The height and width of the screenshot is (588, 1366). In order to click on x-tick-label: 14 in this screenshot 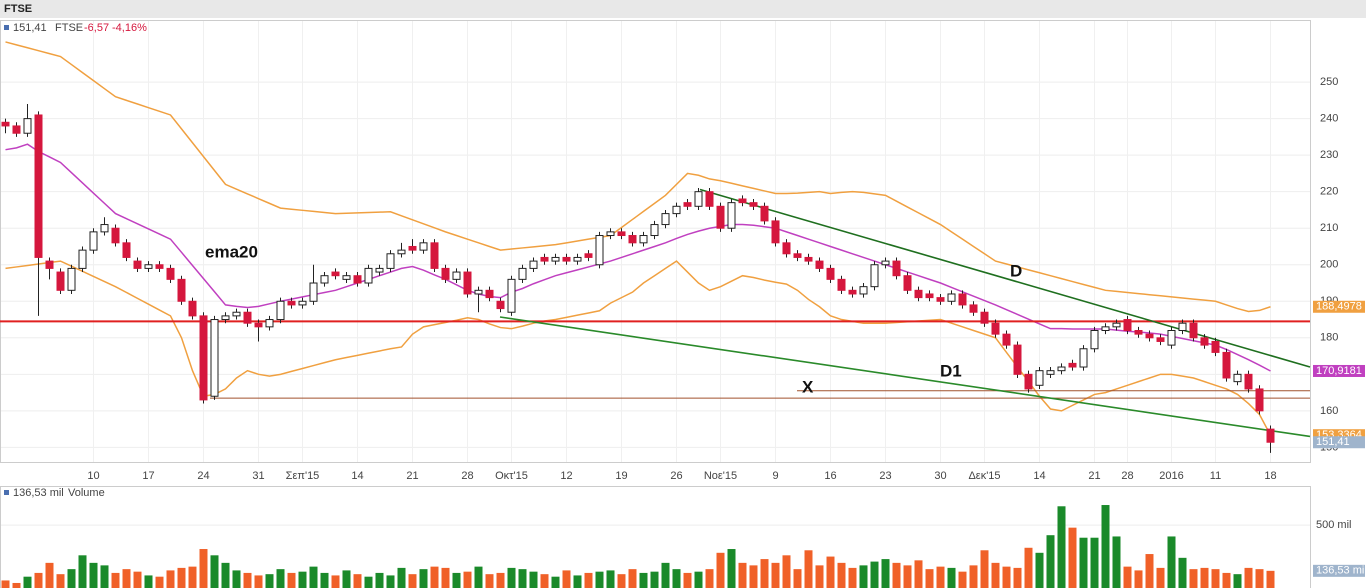, I will do `click(357, 476)`.